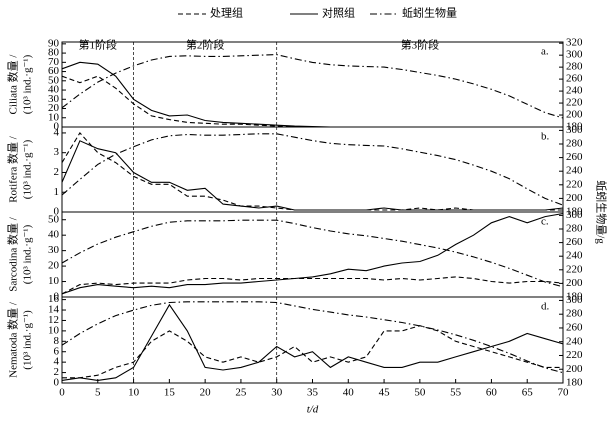  Describe the element at coordinates (574, 43) in the screenshot. I see `y2-tick-label: 320` at that location.